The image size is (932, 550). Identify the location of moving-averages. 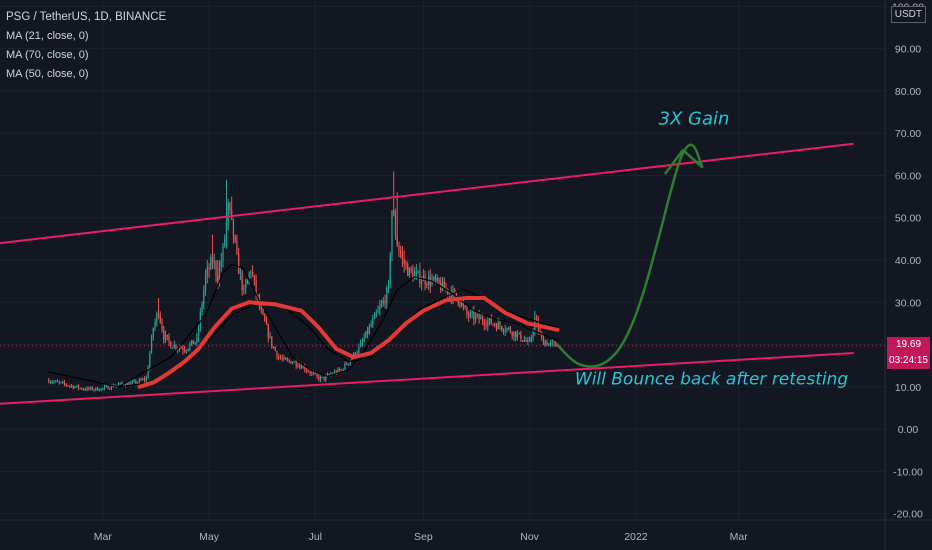
(304, 326).